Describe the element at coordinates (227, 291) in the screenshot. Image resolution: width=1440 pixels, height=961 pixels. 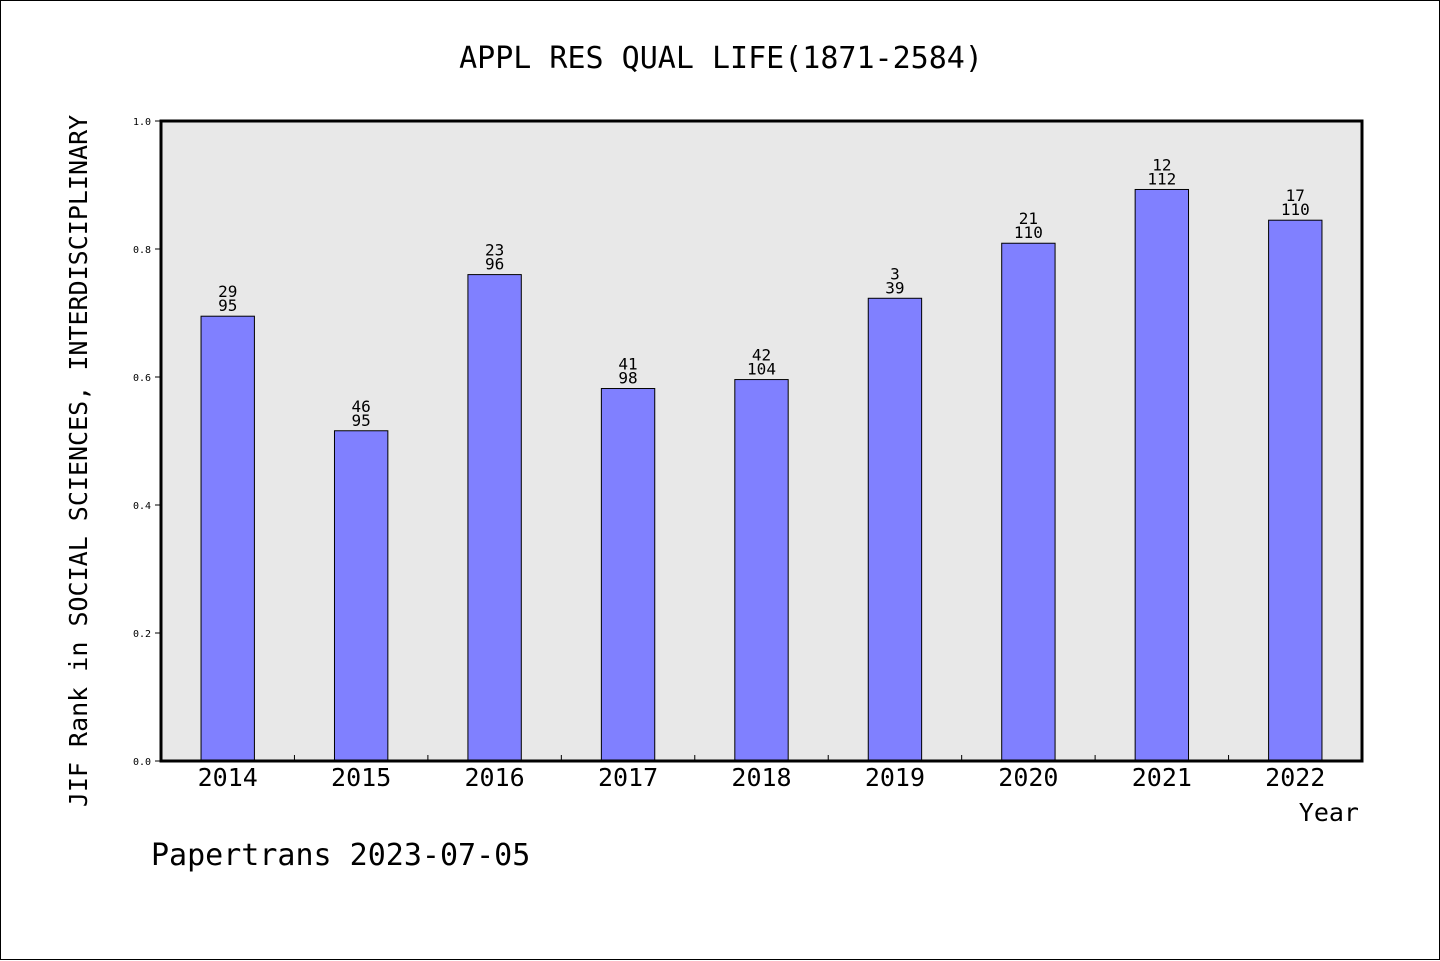
I see `rank-label-2014: 29` at that location.